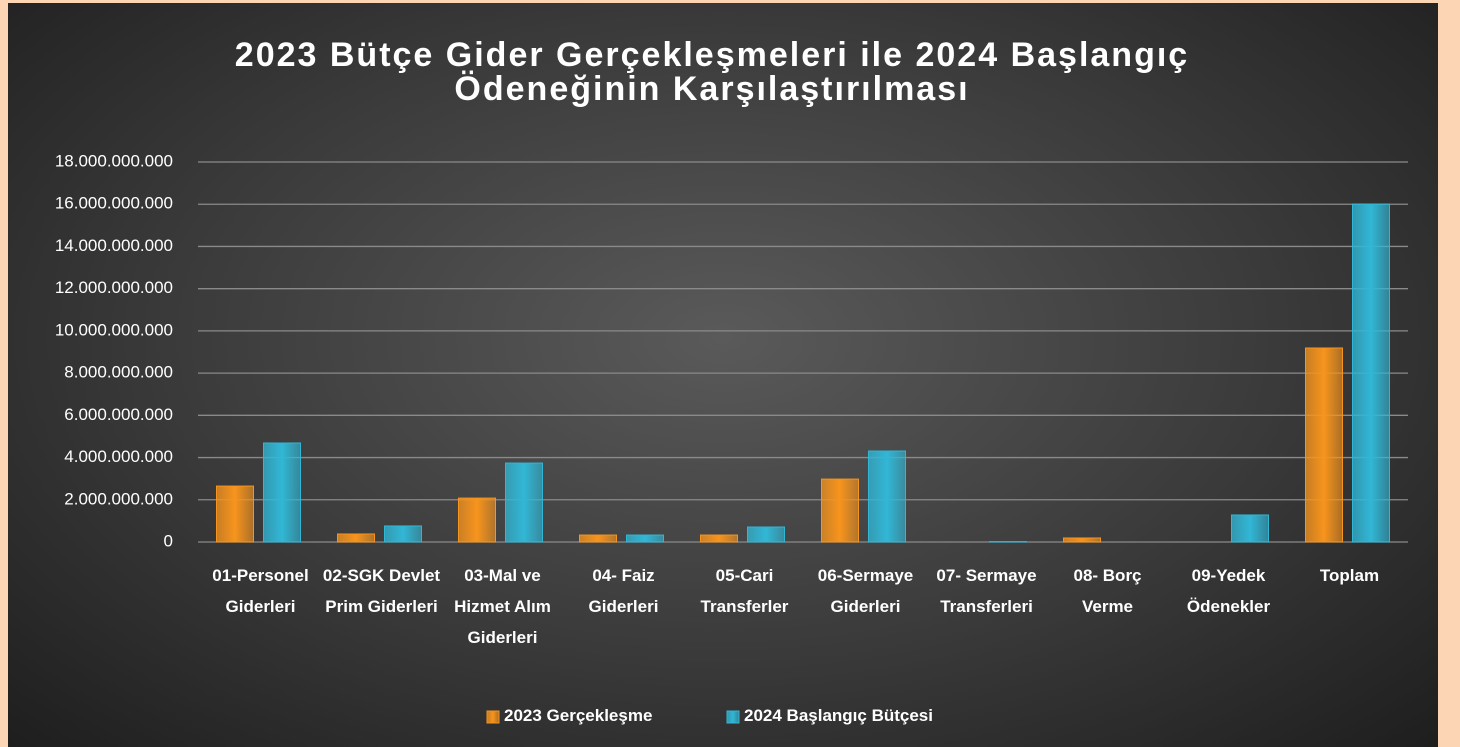 Image resolution: width=1460 pixels, height=747 pixels. I want to click on y-tick-label: 6.000.000.000, so click(118, 414).